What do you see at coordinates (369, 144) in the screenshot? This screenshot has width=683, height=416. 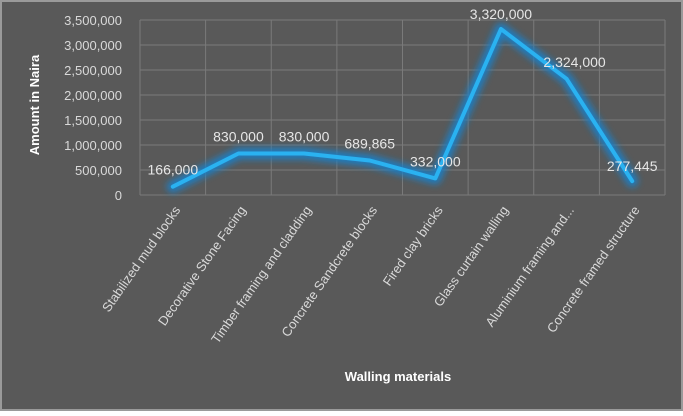 I see `data-label: 689,865` at bounding box center [369, 144].